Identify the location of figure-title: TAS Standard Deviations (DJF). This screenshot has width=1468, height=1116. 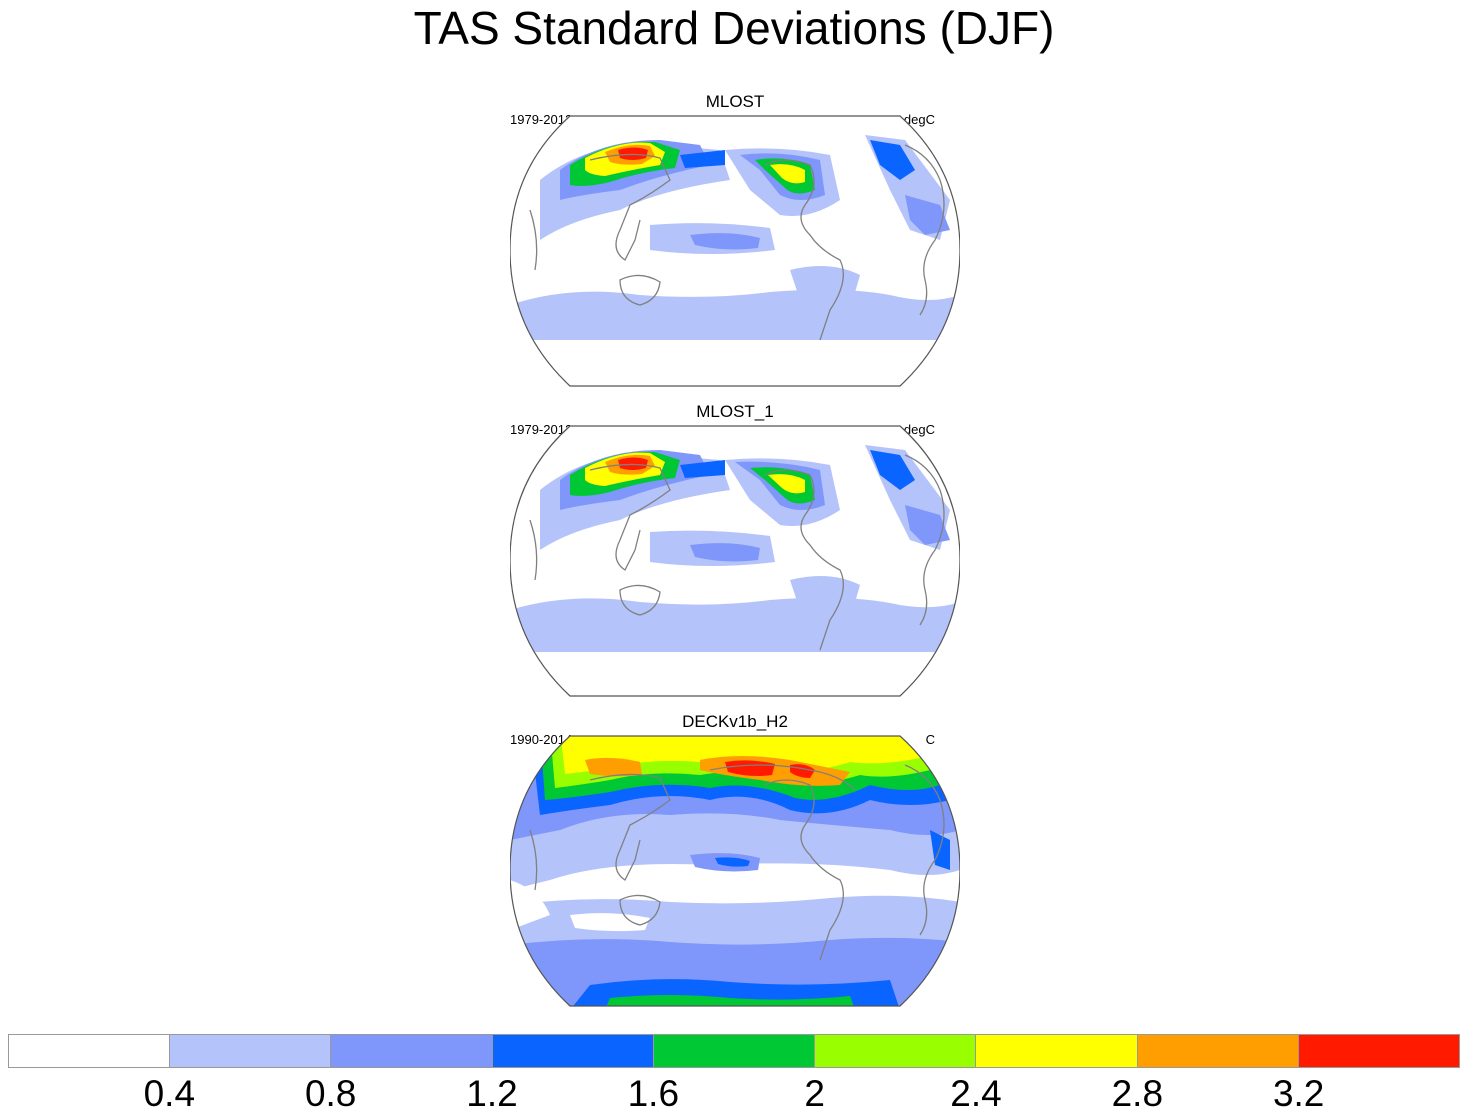
(734, 28).